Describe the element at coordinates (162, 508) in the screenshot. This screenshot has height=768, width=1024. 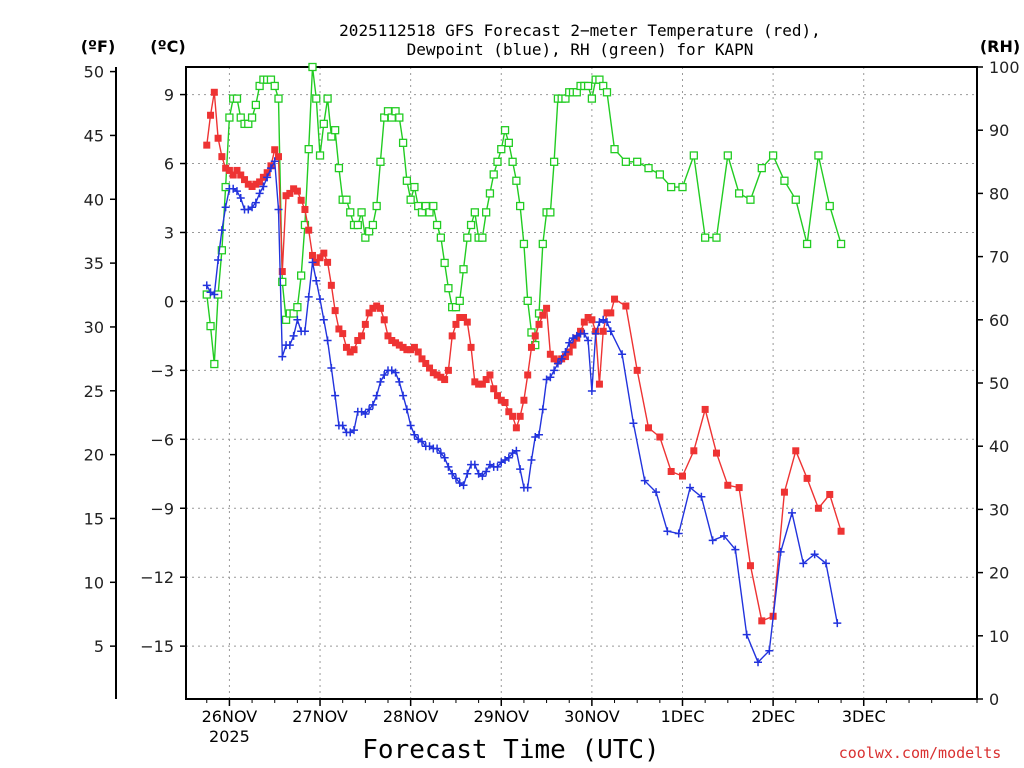
I see `celsius-tick-label: −9` at that location.